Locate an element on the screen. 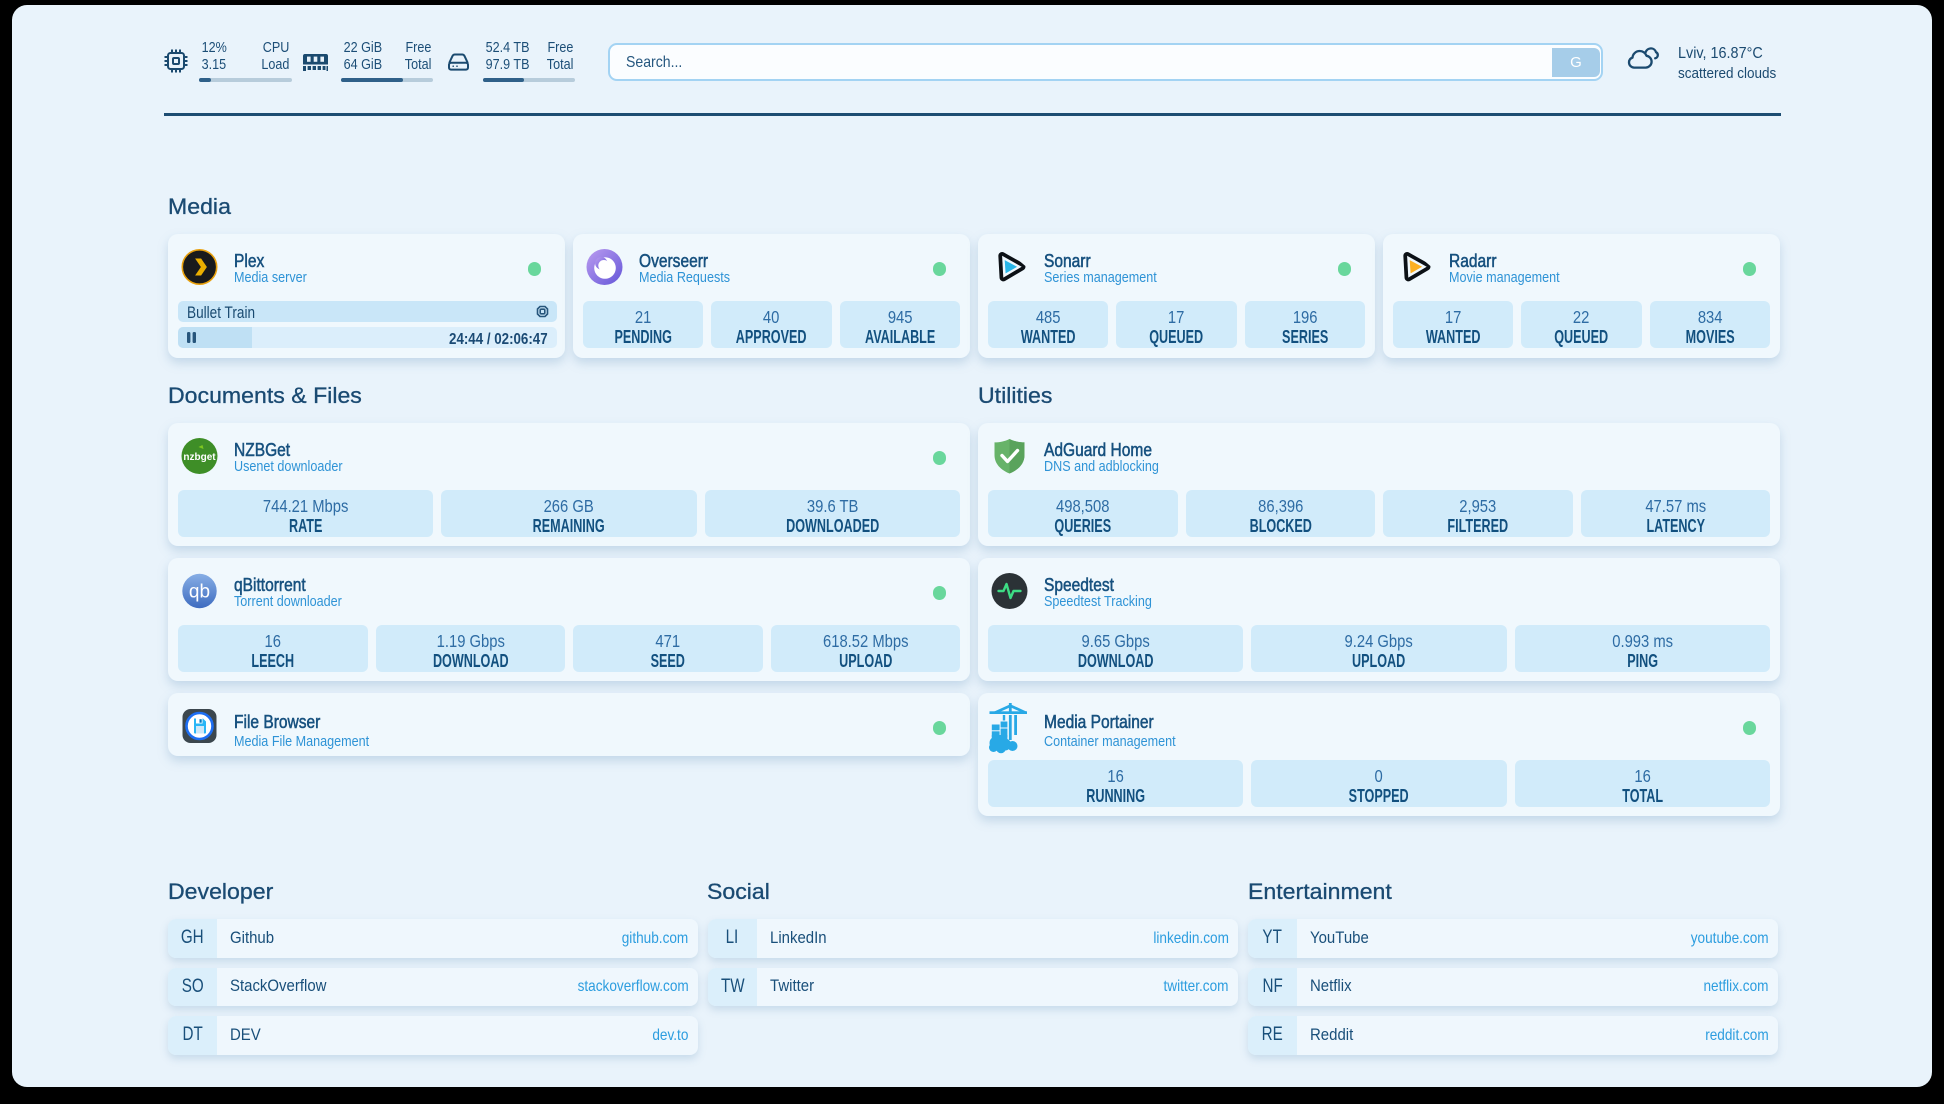 The height and width of the screenshot is (1104, 1944). svg-text: qb is located at coordinates (199, 592).